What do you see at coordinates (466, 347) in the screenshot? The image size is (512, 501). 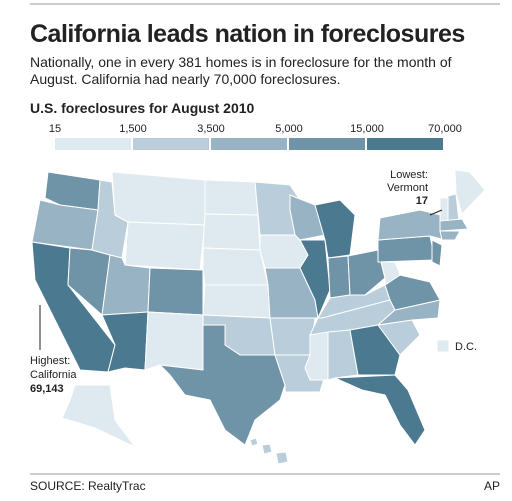 I see `dc-label: D.C.` at bounding box center [466, 347].